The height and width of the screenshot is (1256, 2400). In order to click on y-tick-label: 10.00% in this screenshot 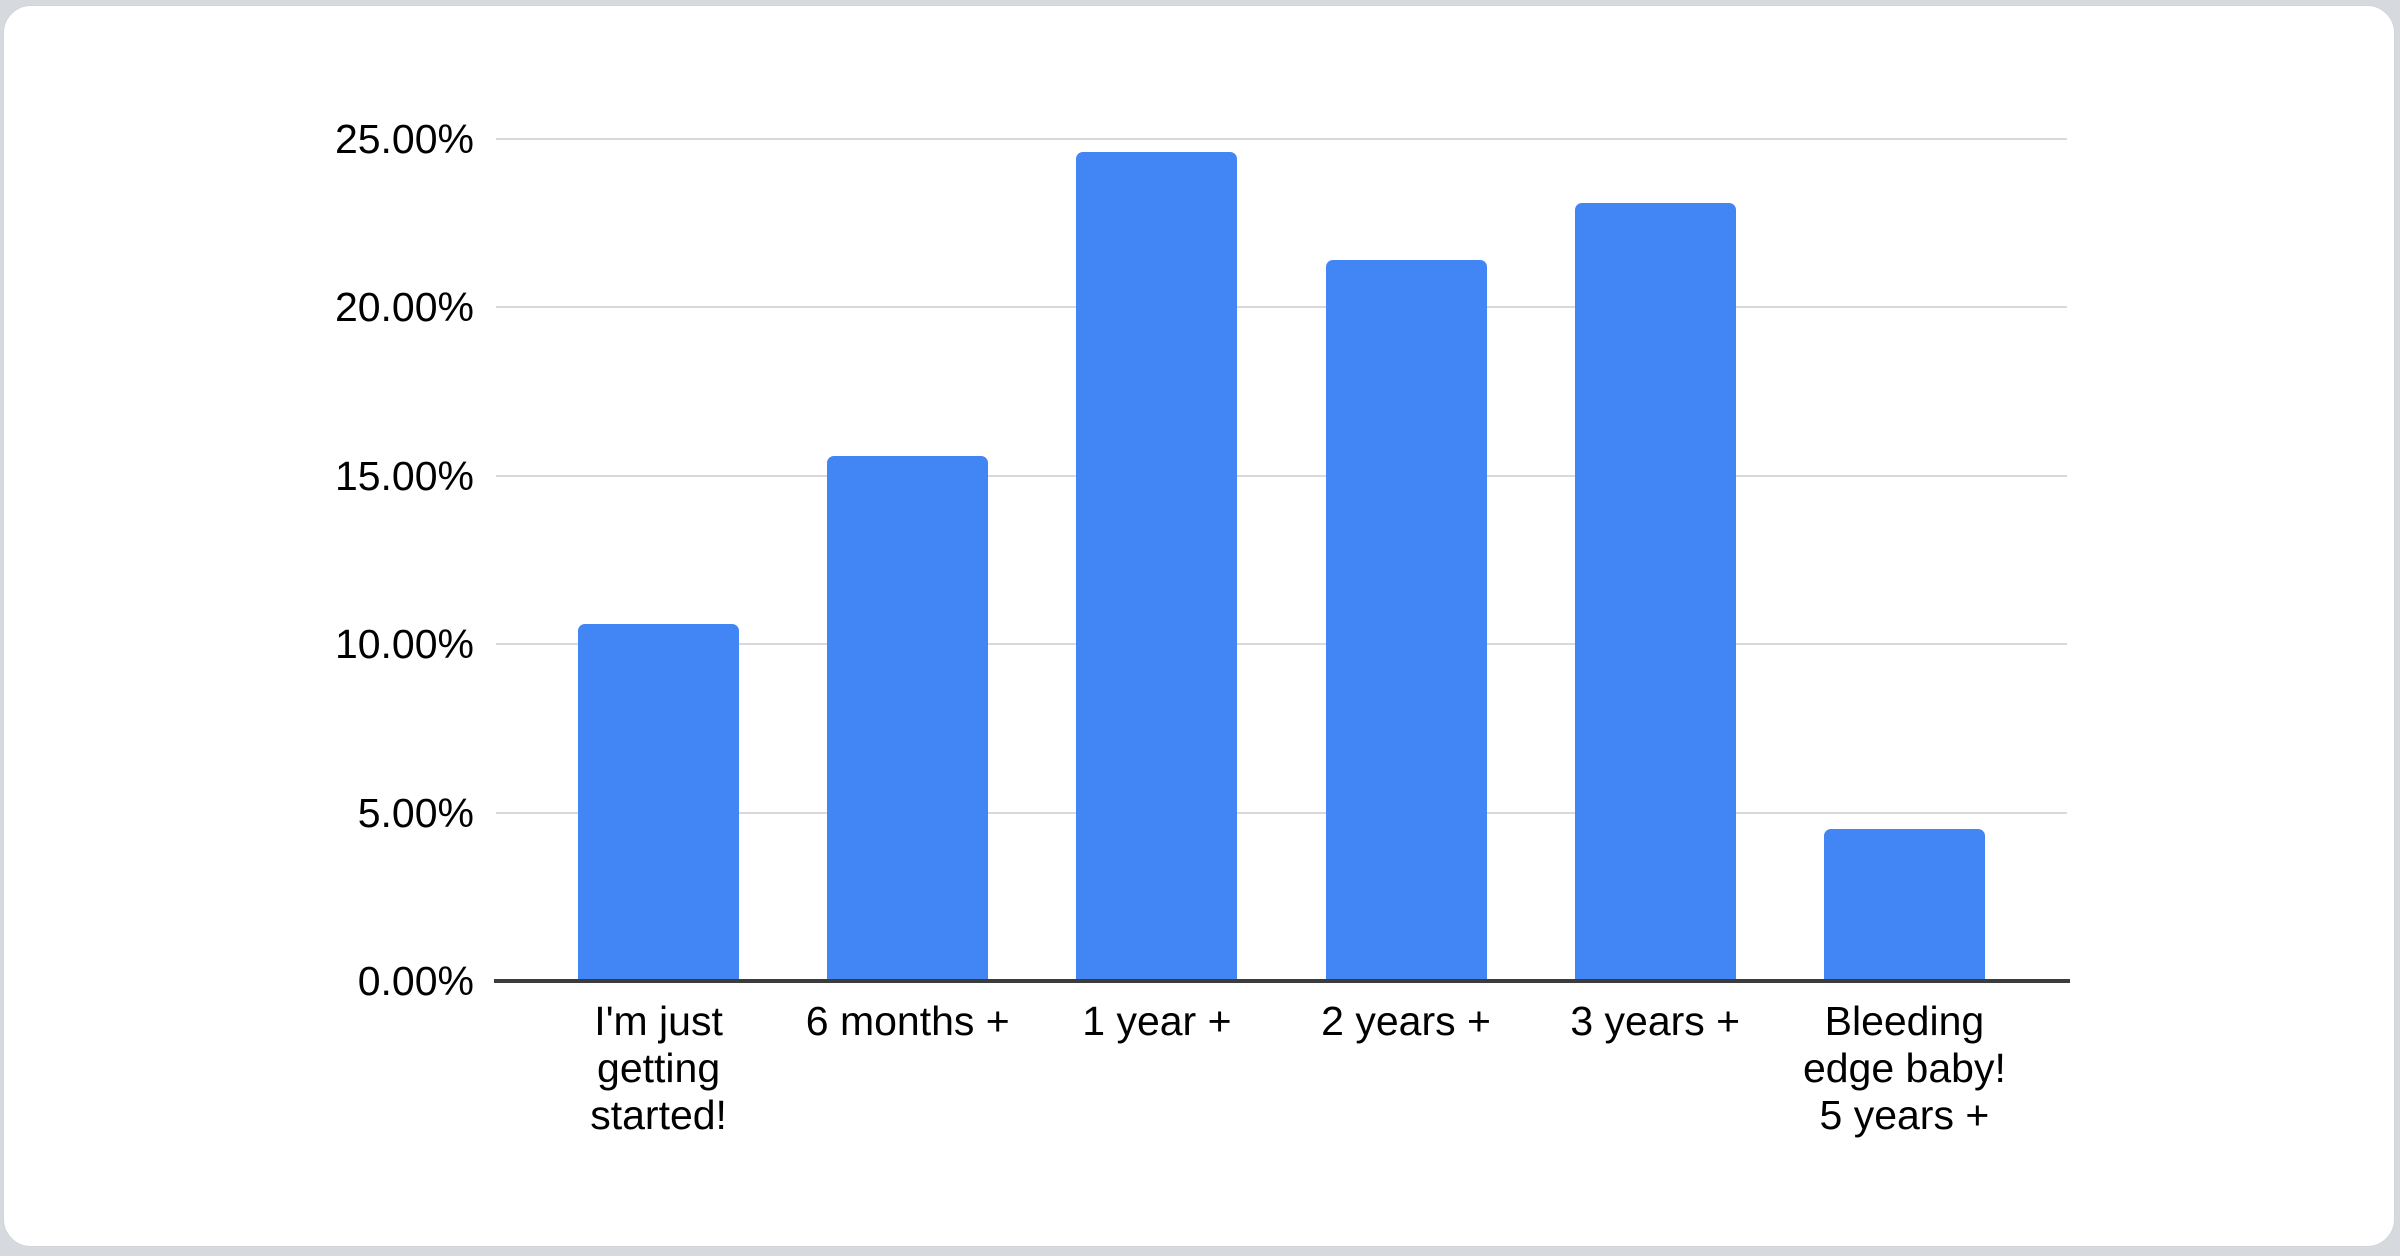, I will do `click(404, 644)`.